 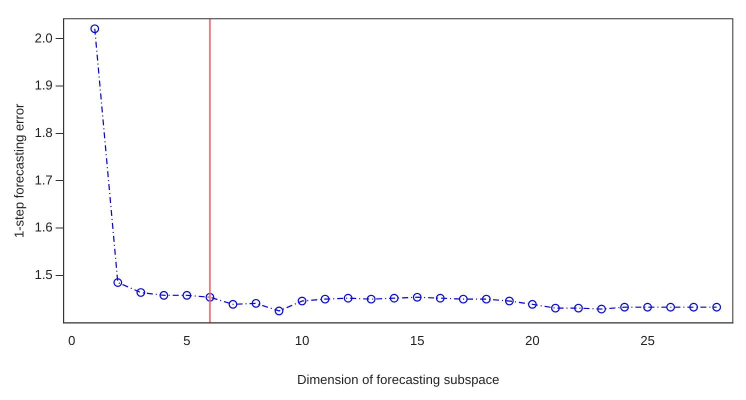 I want to click on x-tick-label: 5, so click(x=187, y=340).